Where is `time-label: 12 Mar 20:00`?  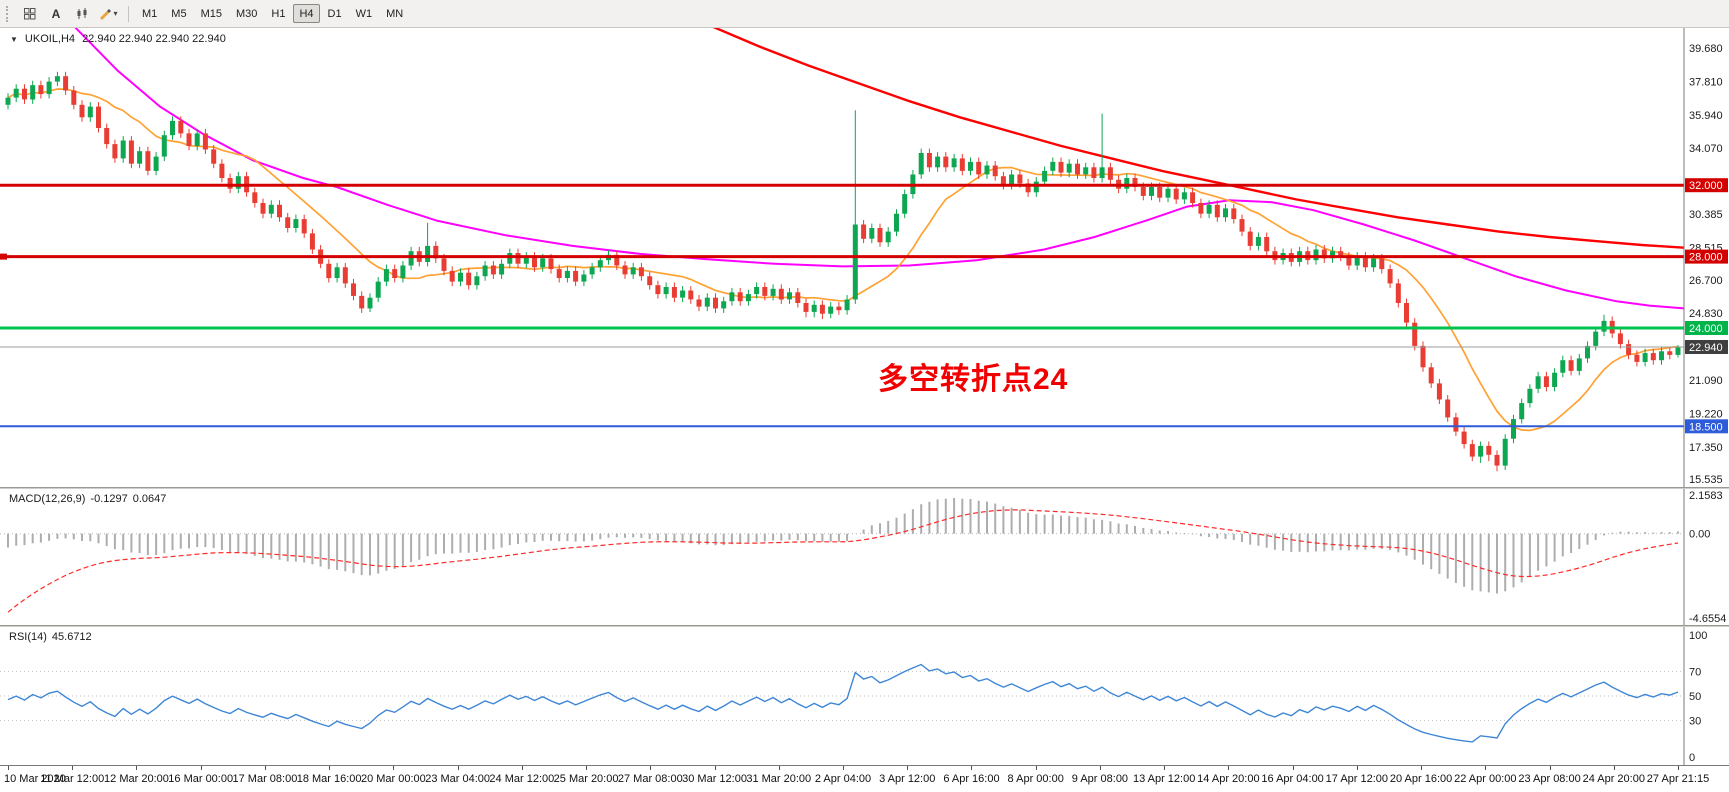
time-label: 12 Mar 20:00 is located at coordinates (136, 779).